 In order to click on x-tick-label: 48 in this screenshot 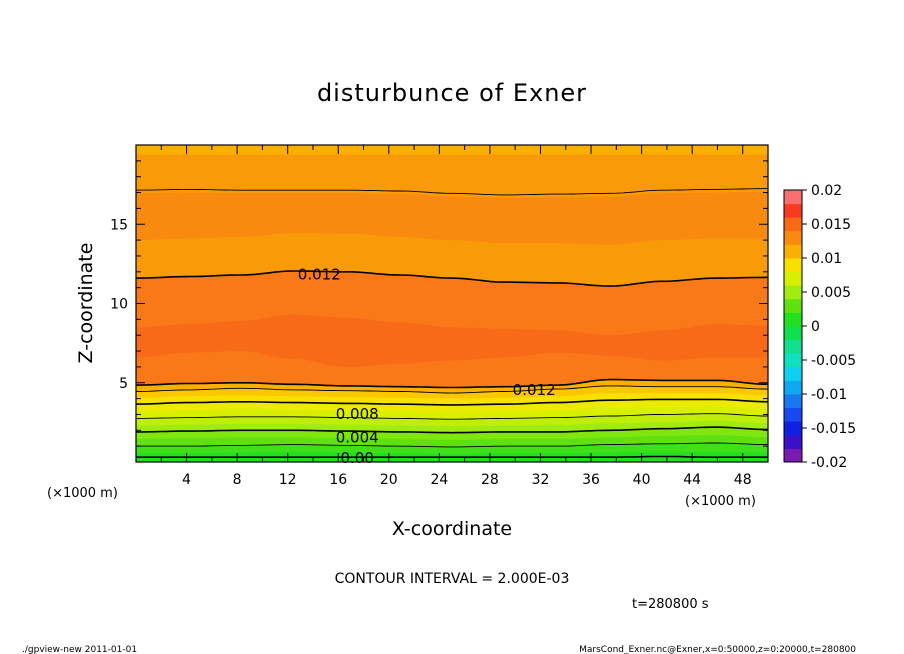, I will do `click(743, 480)`.